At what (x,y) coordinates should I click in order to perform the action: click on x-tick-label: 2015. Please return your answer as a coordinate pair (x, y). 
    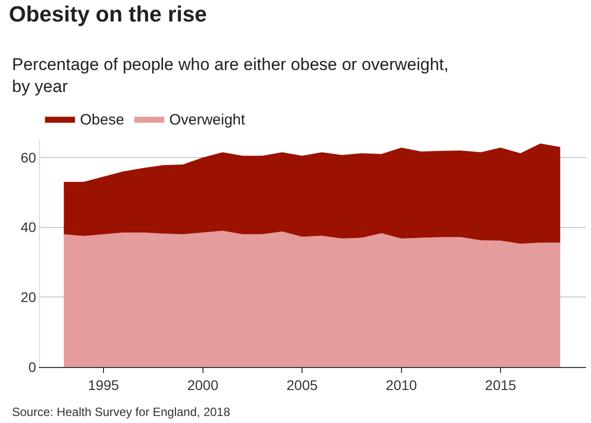
    Looking at the image, I should click on (500, 384).